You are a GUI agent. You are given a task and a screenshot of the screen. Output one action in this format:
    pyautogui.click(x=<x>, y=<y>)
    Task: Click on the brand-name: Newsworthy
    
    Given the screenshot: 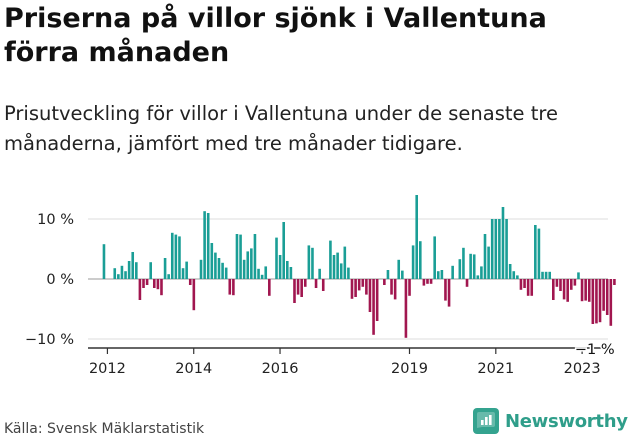 What is the action you would take?
    pyautogui.click(x=566, y=421)
    